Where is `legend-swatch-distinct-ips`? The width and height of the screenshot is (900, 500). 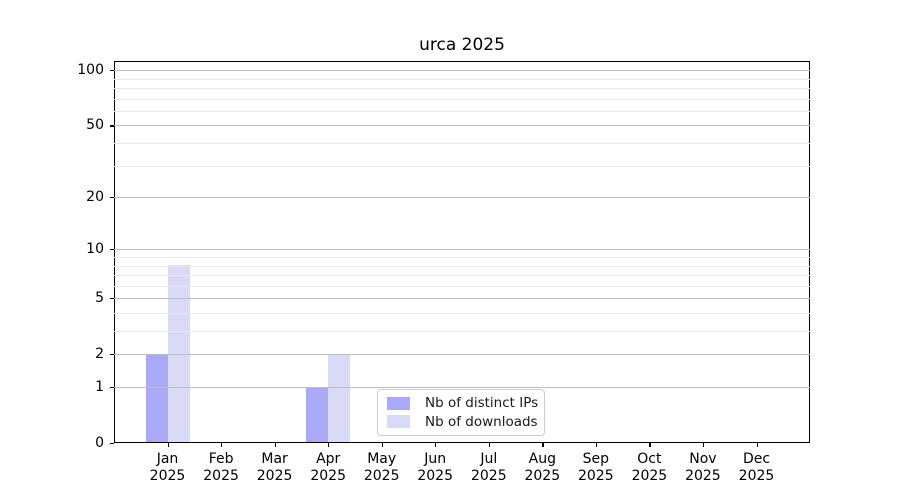 legend-swatch-distinct-ips is located at coordinates (398, 403).